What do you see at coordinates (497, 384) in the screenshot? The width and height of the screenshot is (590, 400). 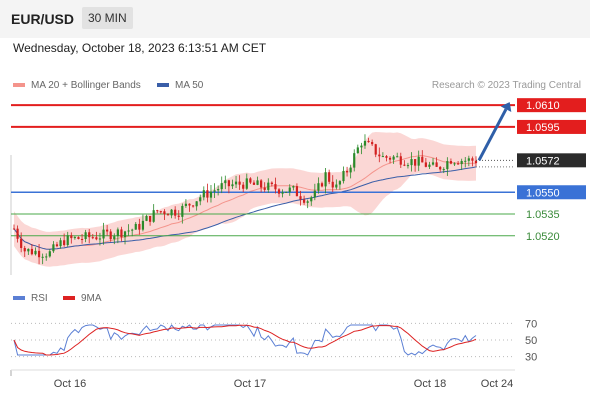 I see `x-tick-label-3: Oct 24` at bounding box center [497, 384].